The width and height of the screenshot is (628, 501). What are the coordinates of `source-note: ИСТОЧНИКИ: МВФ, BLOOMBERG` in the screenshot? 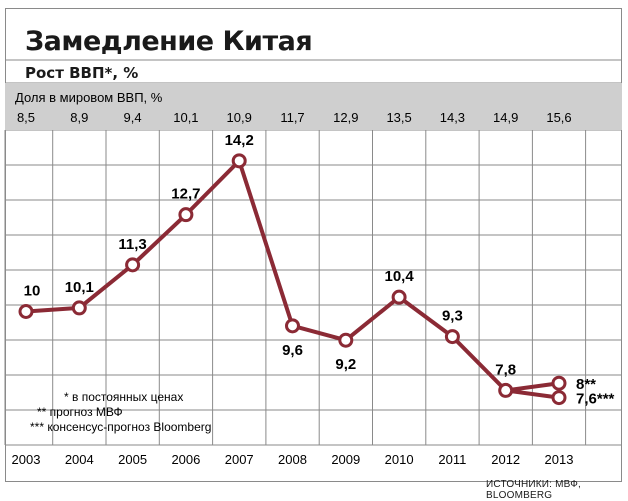 It's located at (533, 490).